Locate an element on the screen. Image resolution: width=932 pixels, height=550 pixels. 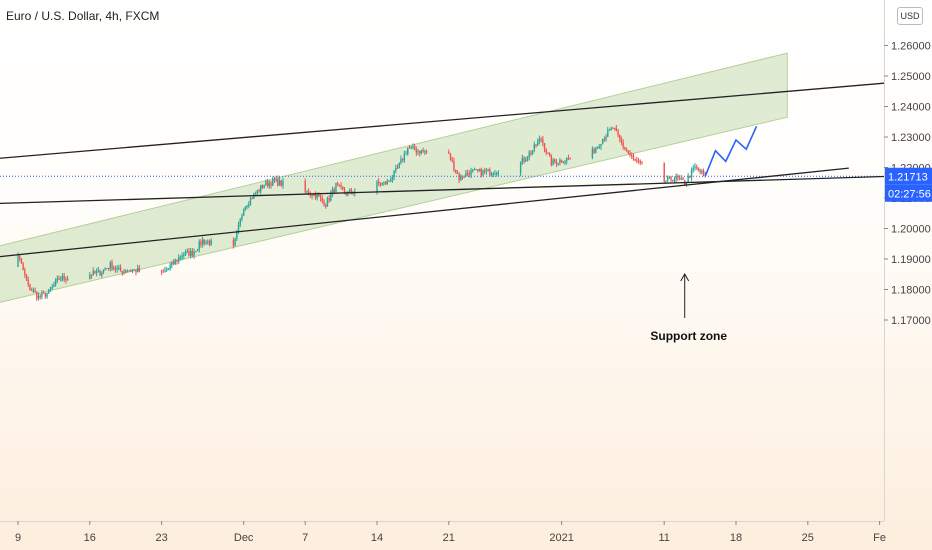
support-arrow-head is located at coordinates (685, 277).